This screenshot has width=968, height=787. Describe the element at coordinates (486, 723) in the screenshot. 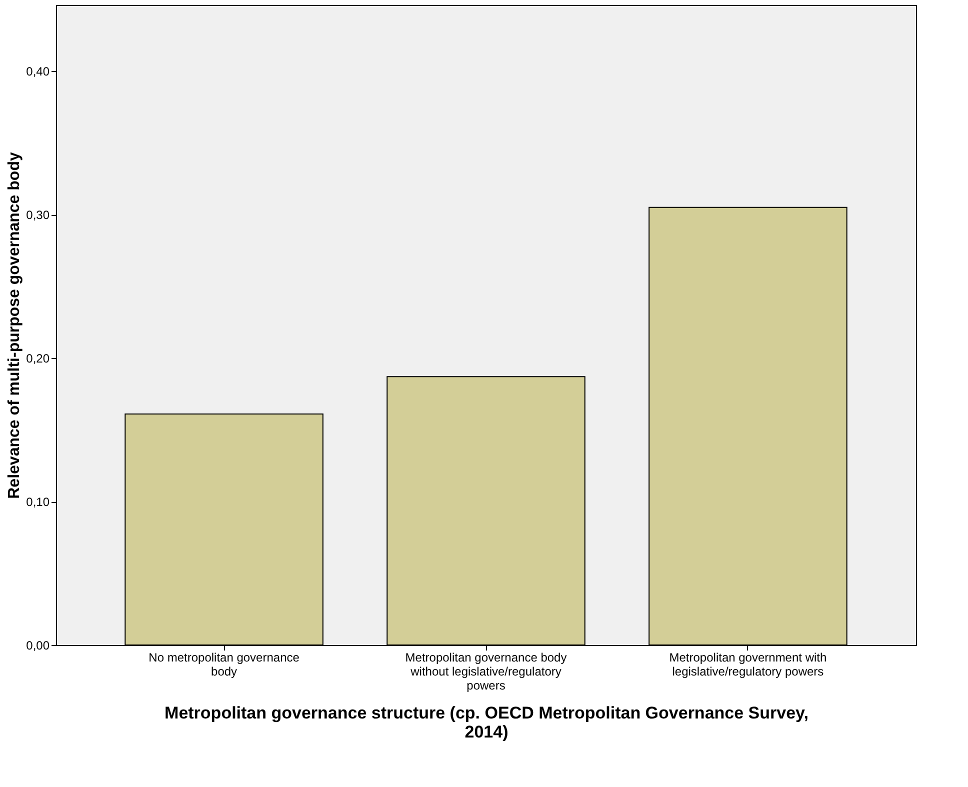

I see `x-axis-title: Metropolitan governance structure (cp. OECD Metropolitan Governance Survey, 2014)` at that location.